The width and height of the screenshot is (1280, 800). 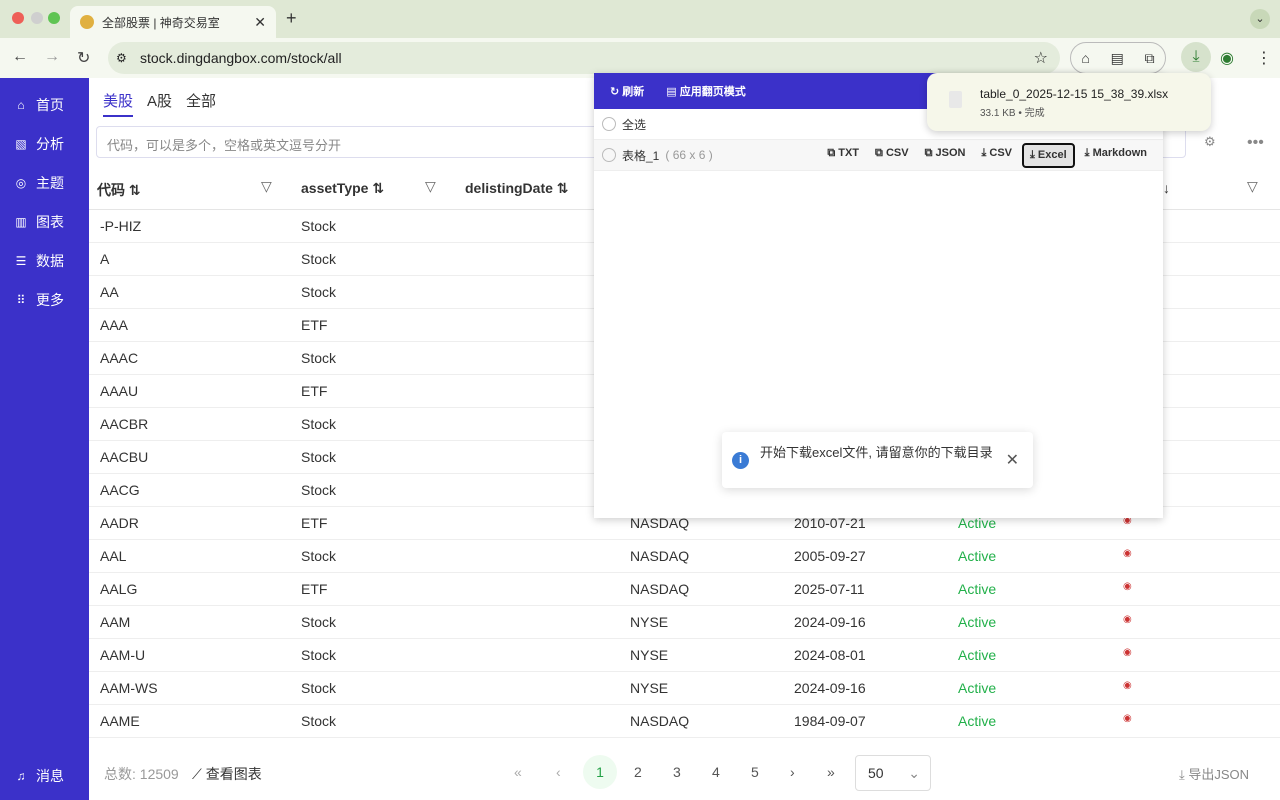 What do you see at coordinates (843, 152) in the screenshot?
I see `copy-txt-button: ⧉ TXT` at bounding box center [843, 152].